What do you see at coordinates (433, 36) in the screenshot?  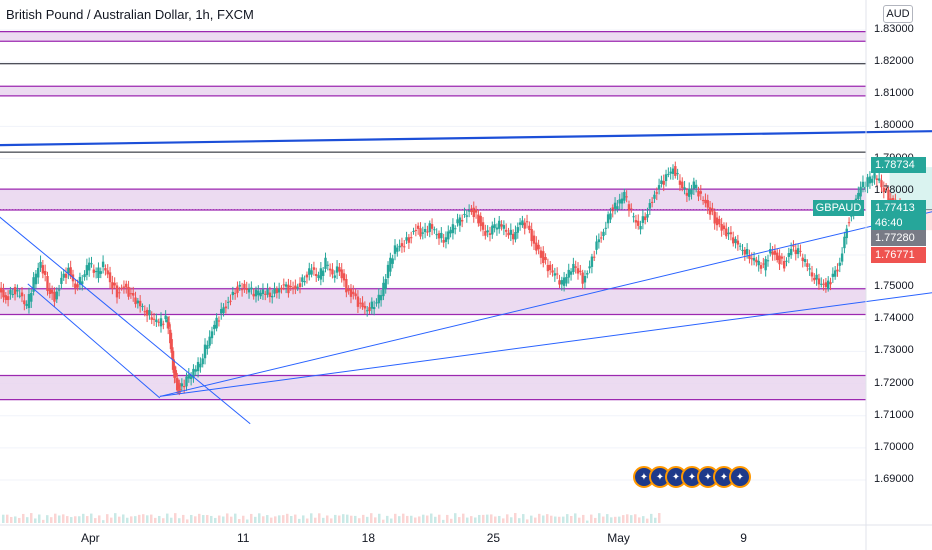 I see `supply-demand-zone` at bounding box center [433, 36].